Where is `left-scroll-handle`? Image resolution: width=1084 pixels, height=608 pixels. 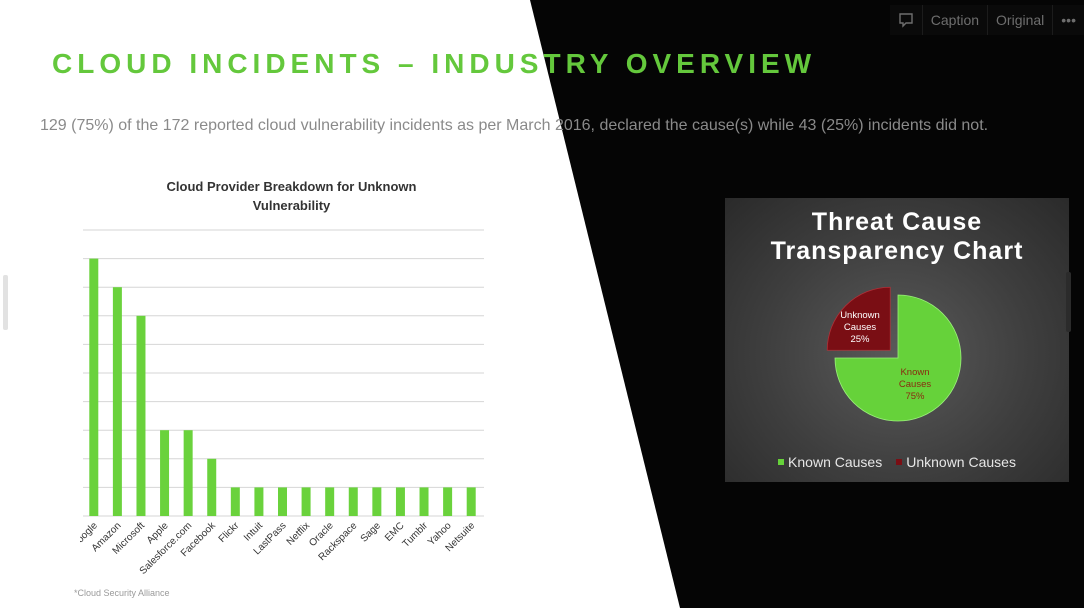
left-scroll-handle is located at coordinates (5, 302).